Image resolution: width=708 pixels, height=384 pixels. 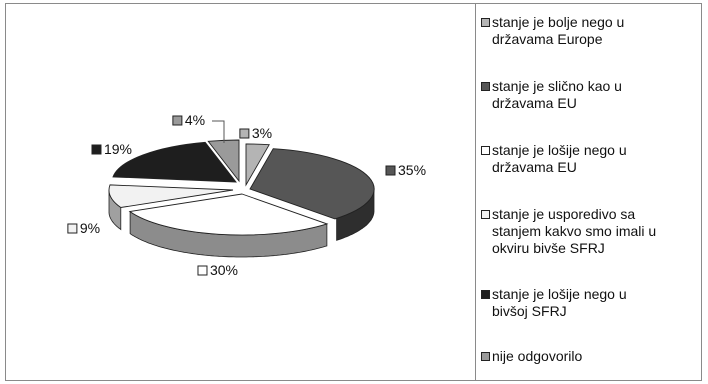 I want to click on legend-label: nije odgovorilo, so click(x=537, y=356).